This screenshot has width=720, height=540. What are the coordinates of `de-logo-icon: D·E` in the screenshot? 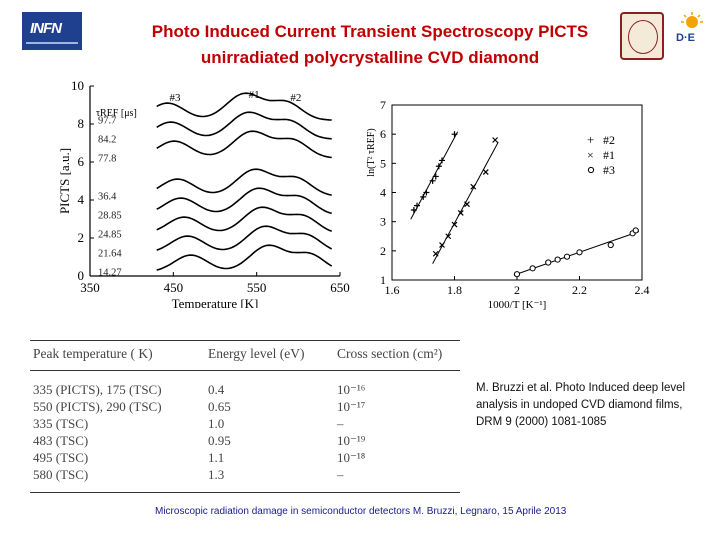 It's located at (692, 32).